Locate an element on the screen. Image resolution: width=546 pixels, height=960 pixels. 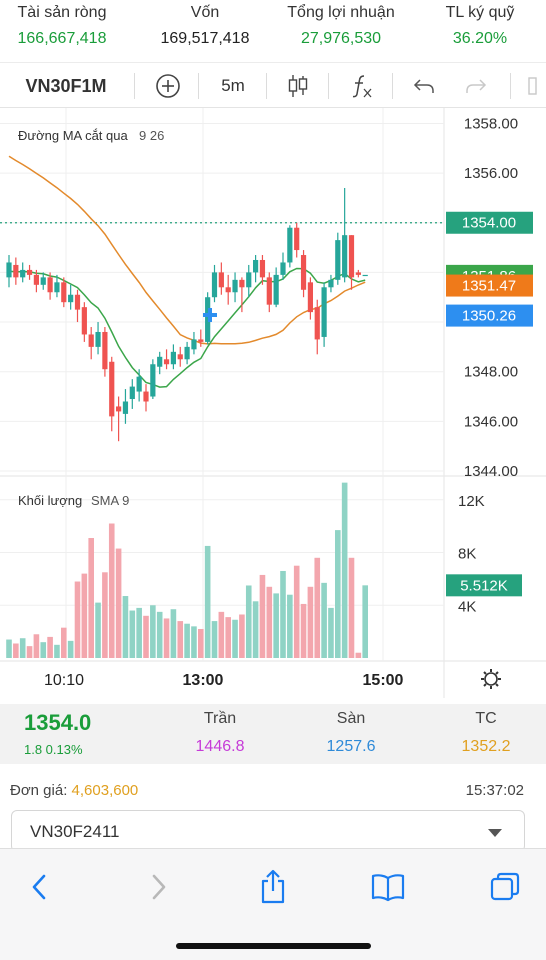
reference-label: TC is located at coordinates (486, 718).